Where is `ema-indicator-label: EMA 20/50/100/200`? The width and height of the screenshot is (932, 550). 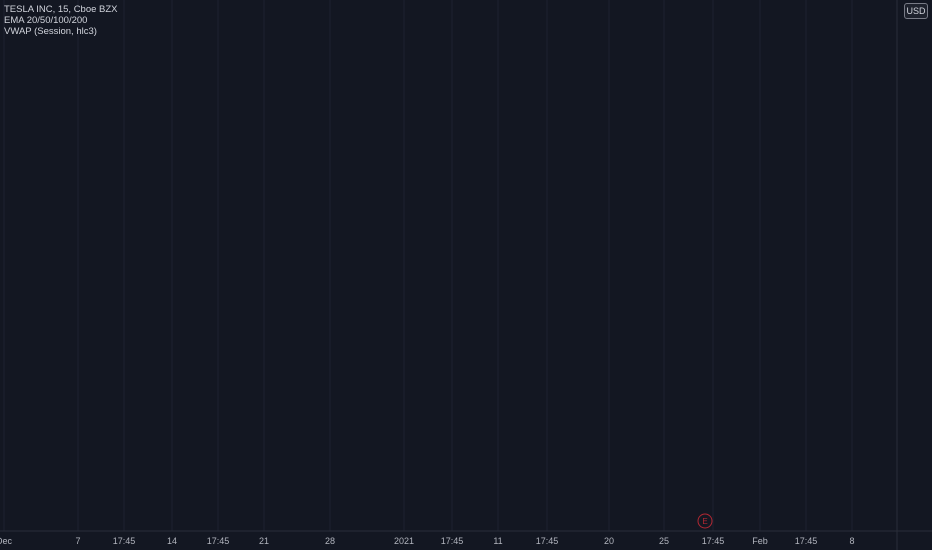
ema-indicator-label: EMA 20/50/100/200 is located at coordinates (46, 20).